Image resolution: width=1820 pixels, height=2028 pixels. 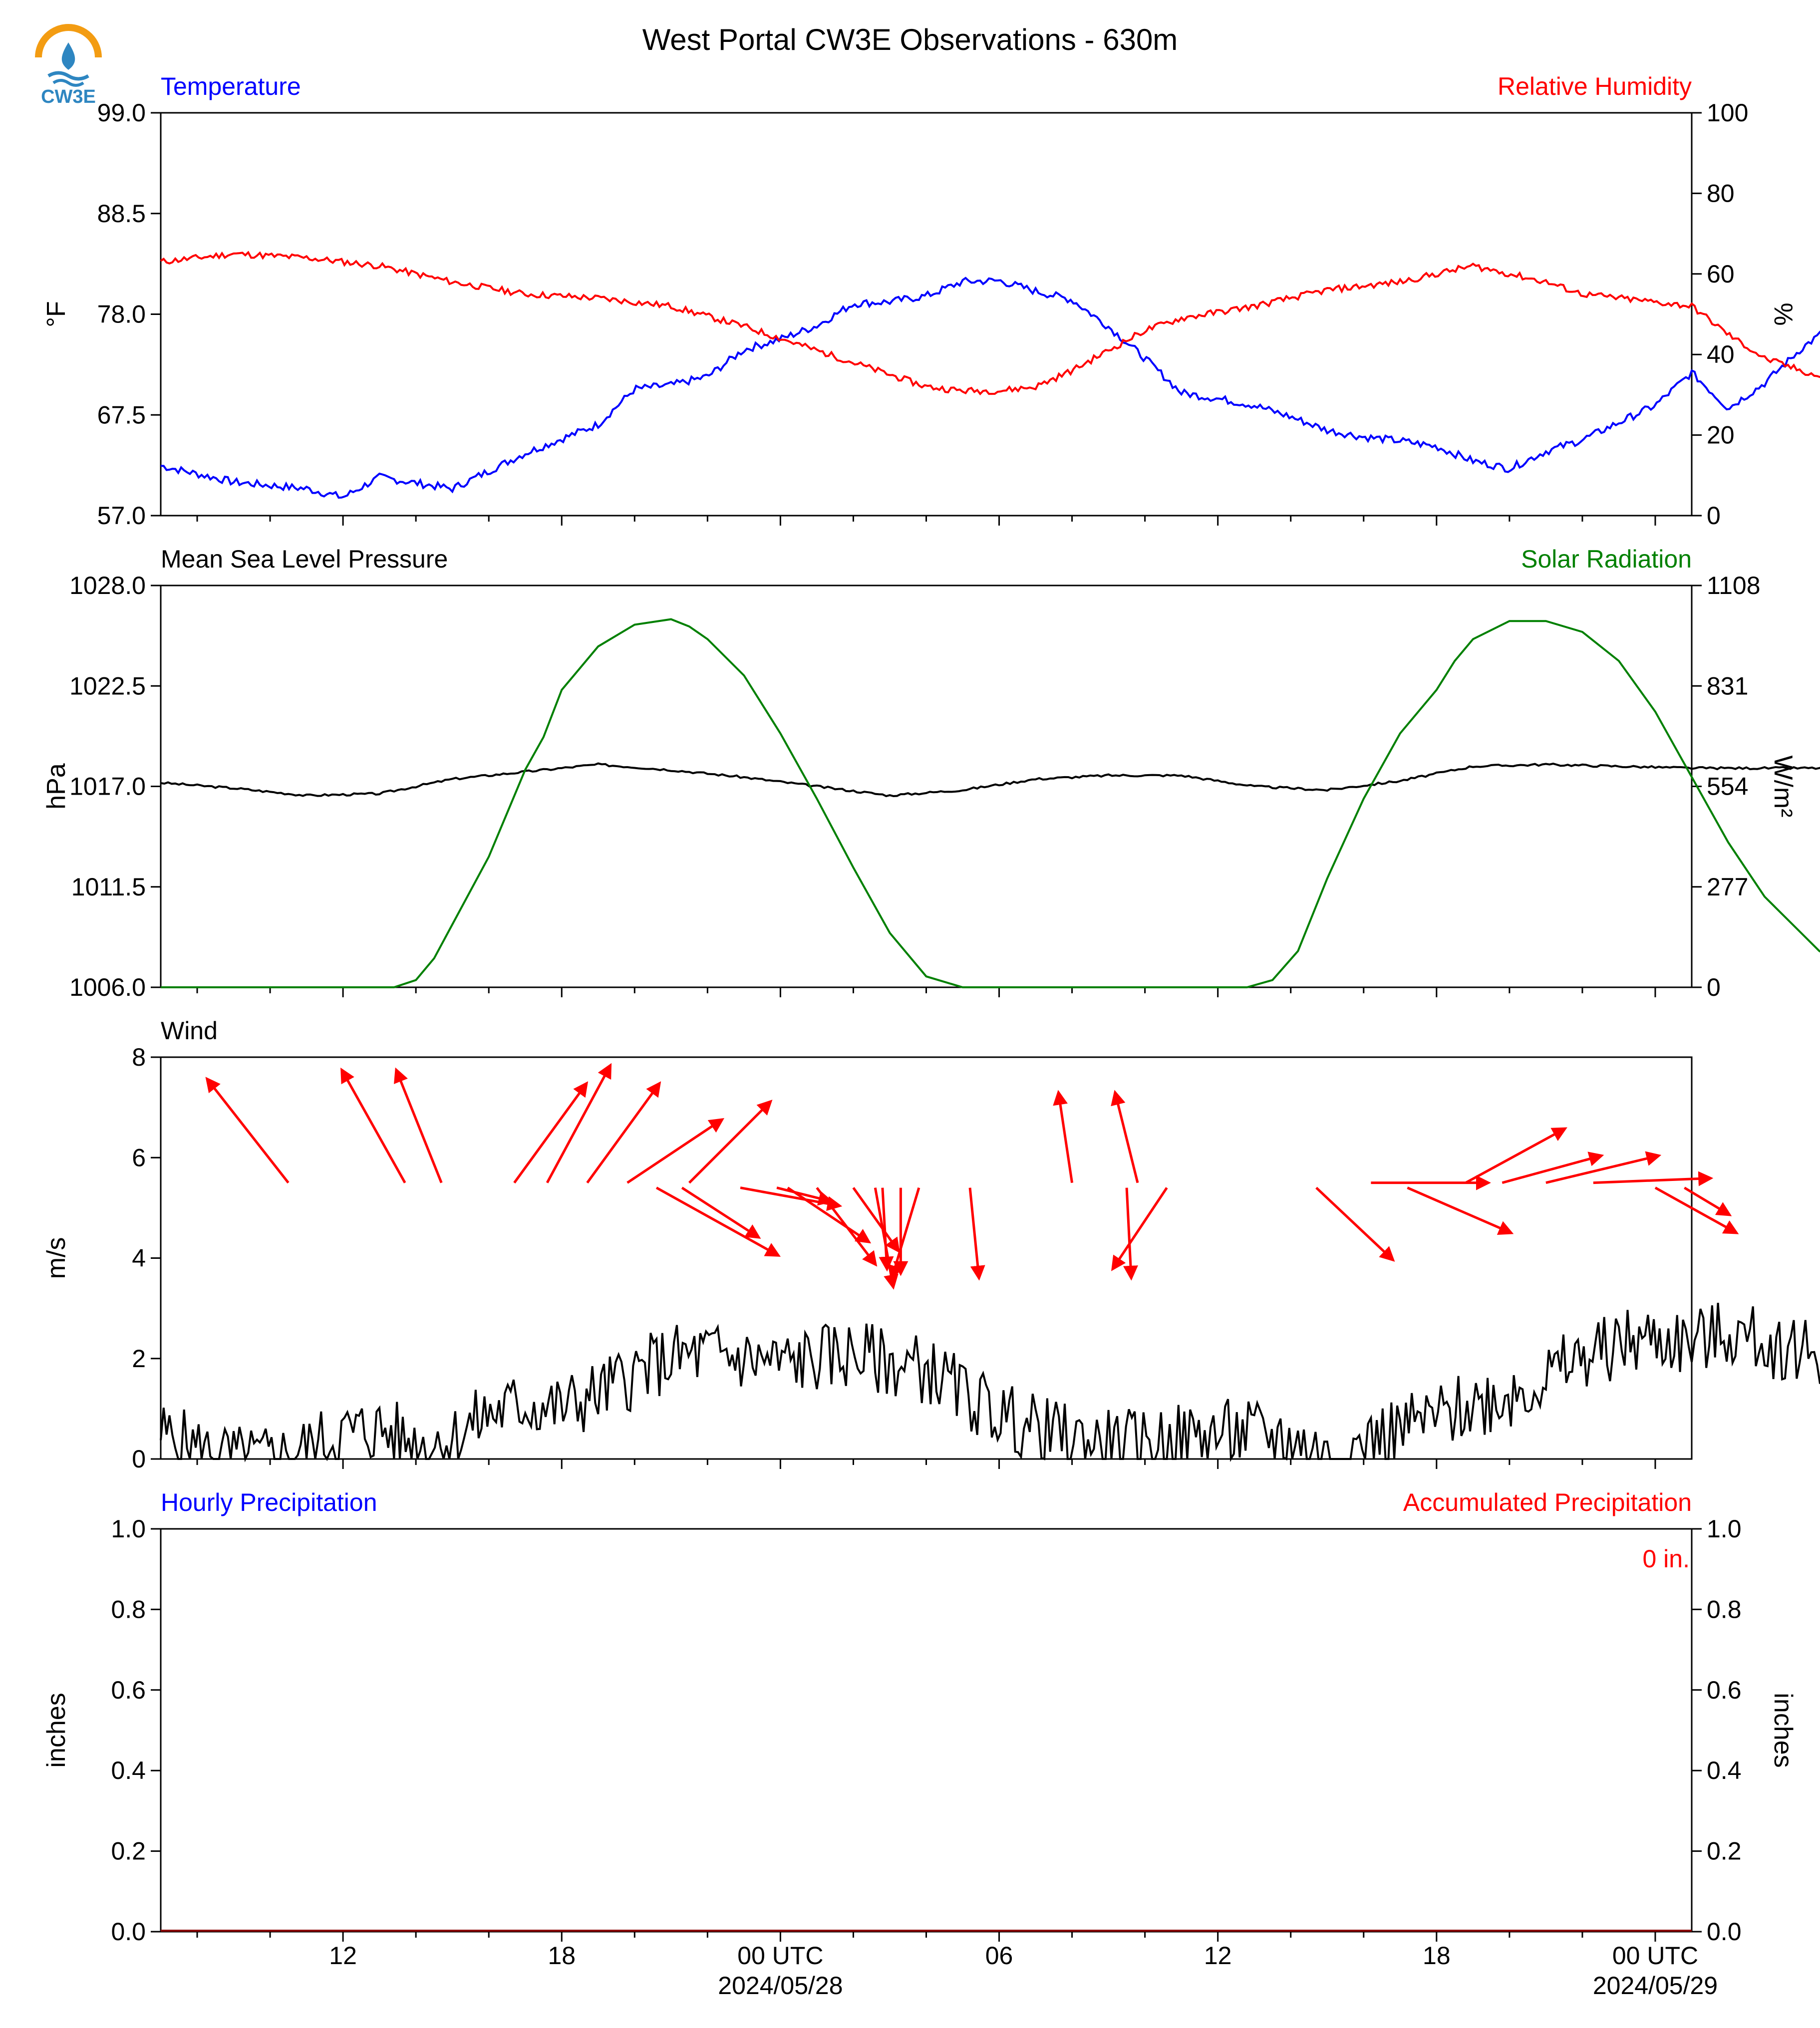 I want to click on hourly-precip-title: Hourly Precipitation, so click(x=269, y=1502).